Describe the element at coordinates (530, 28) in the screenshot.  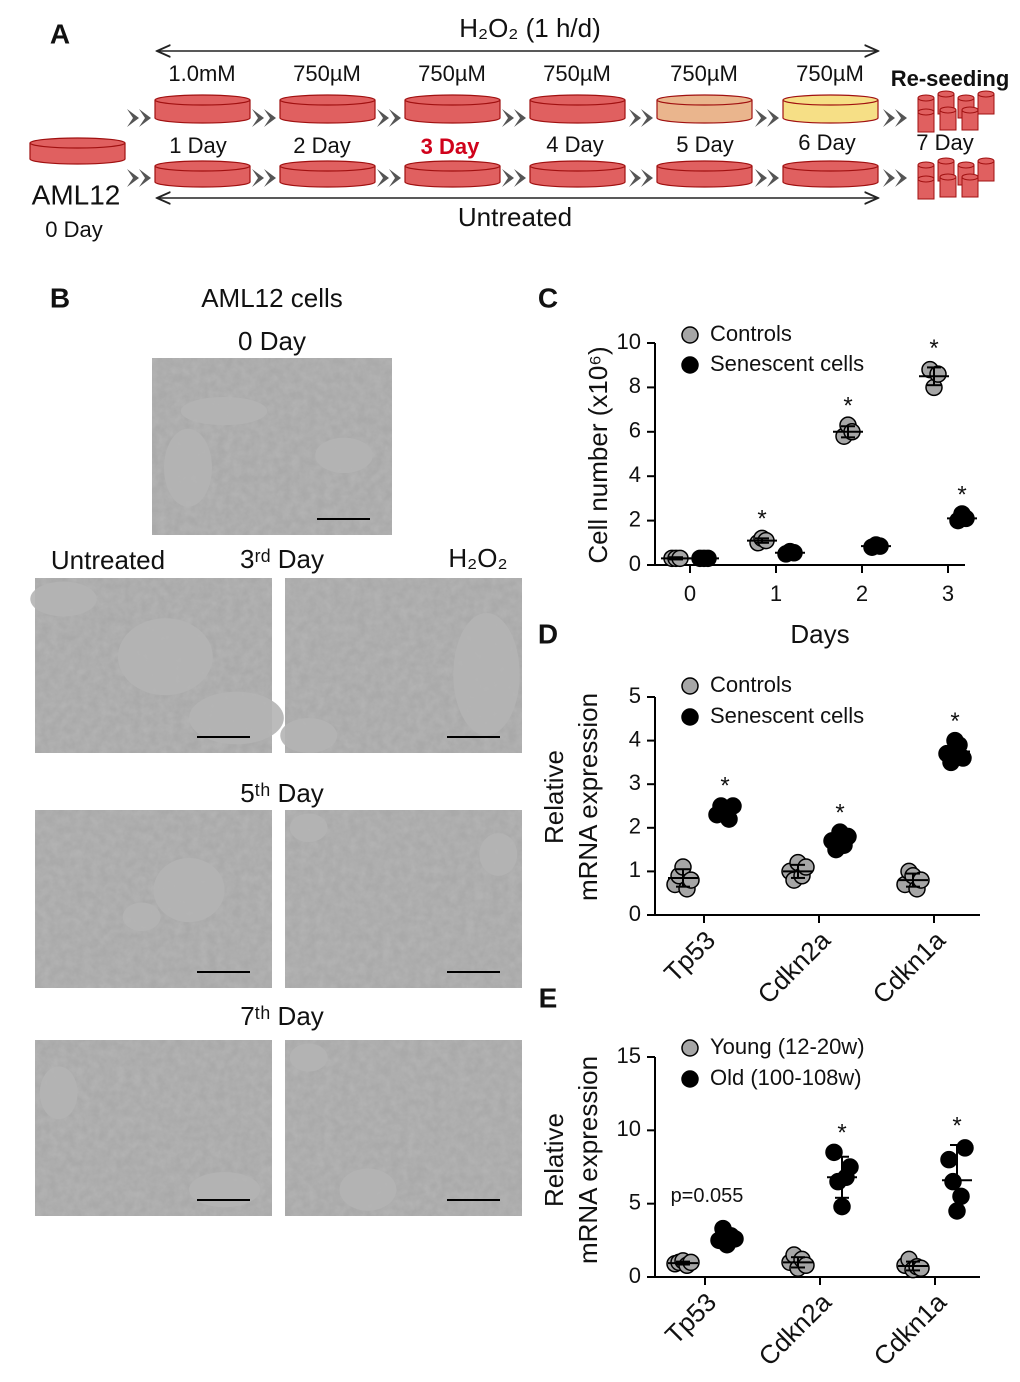
I see `treatment-label: H₂O₂ (1 h/d)` at that location.